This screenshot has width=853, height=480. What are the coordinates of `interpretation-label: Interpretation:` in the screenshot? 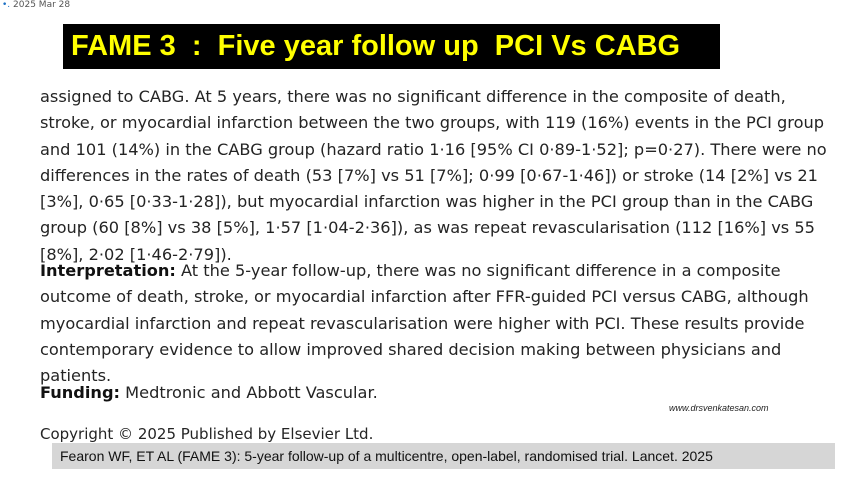 It's located at (108, 270).